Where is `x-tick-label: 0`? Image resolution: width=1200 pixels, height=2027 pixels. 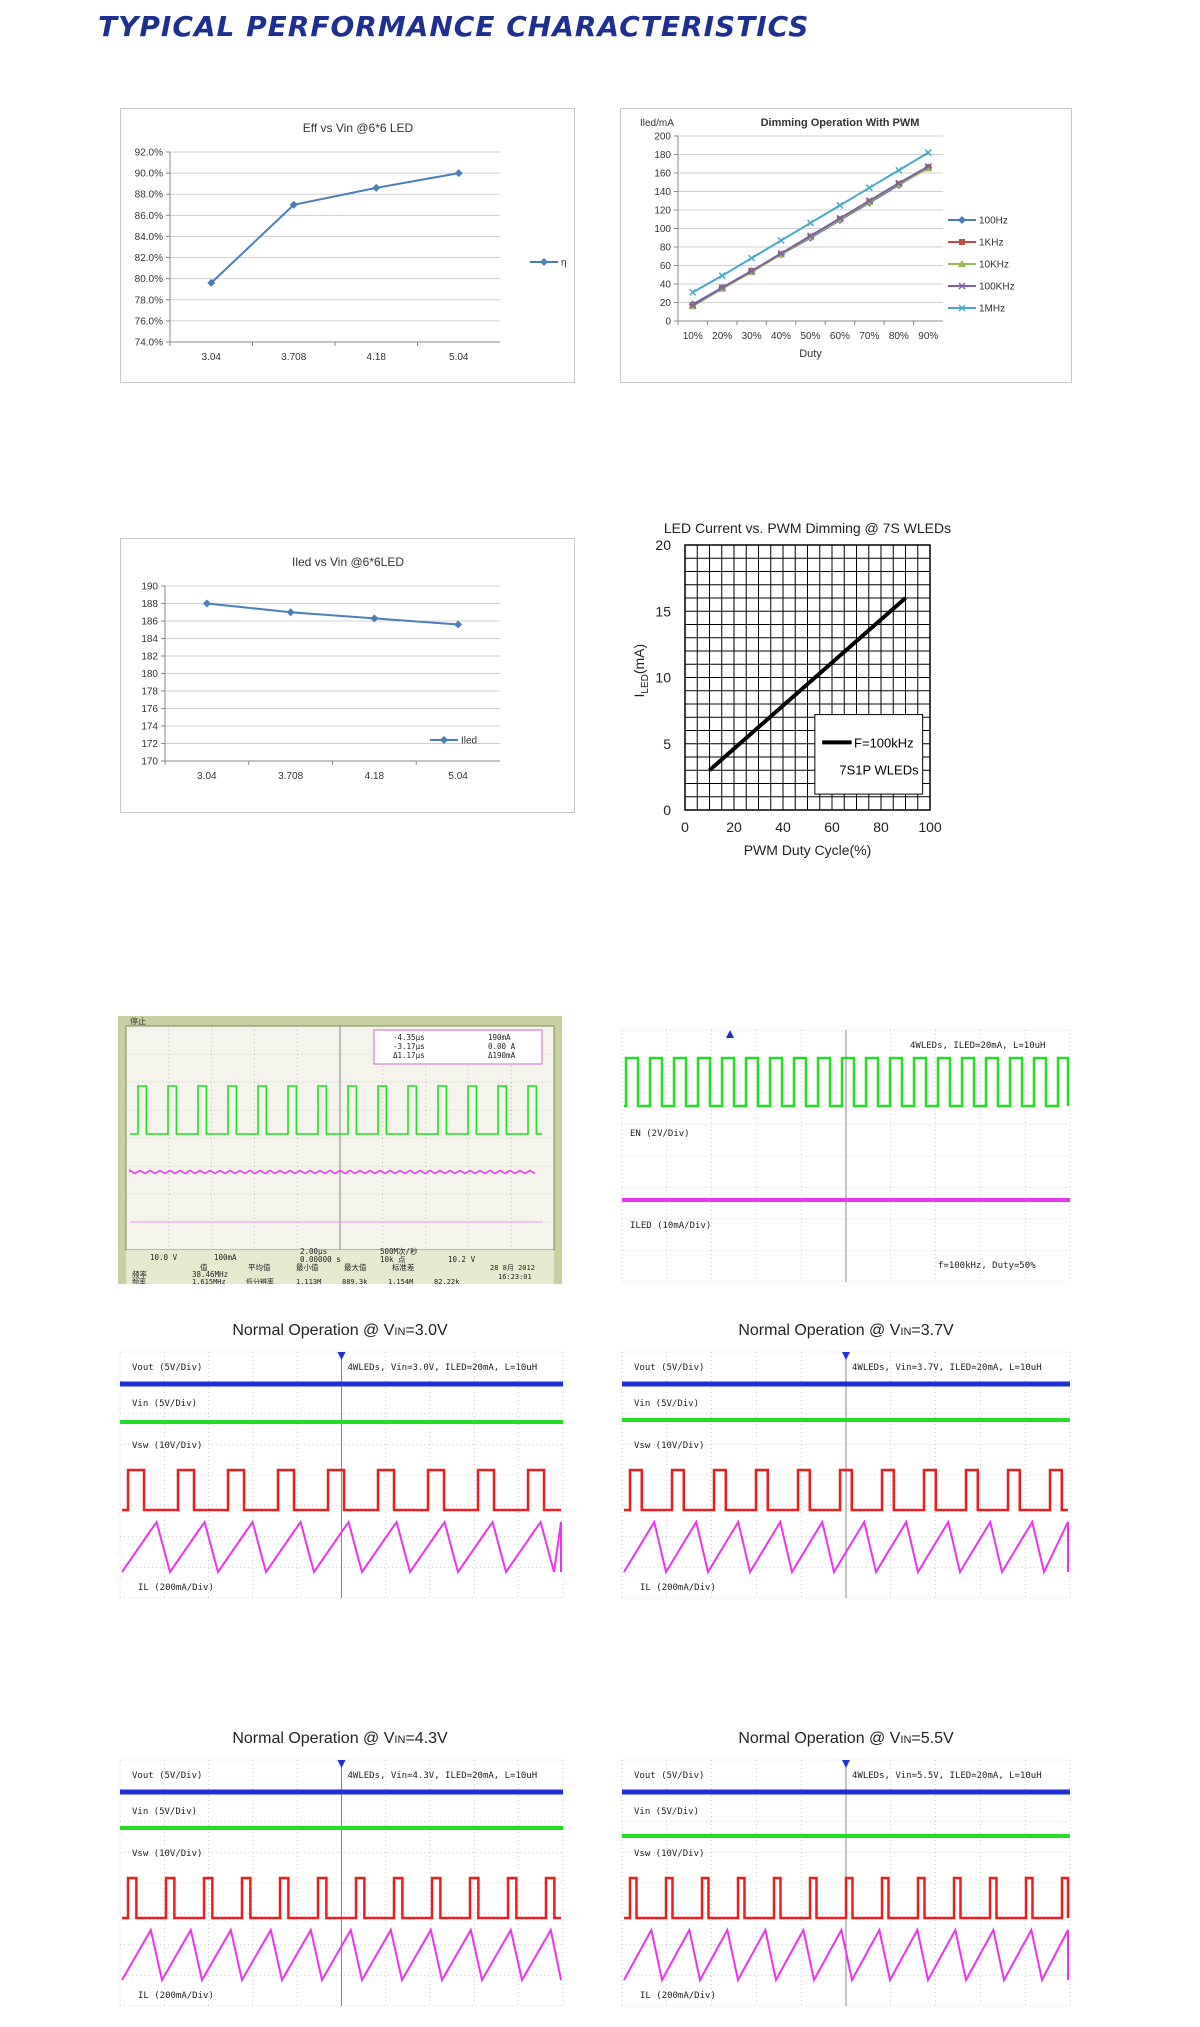 x-tick-label: 0 is located at coordinates (685, 827).